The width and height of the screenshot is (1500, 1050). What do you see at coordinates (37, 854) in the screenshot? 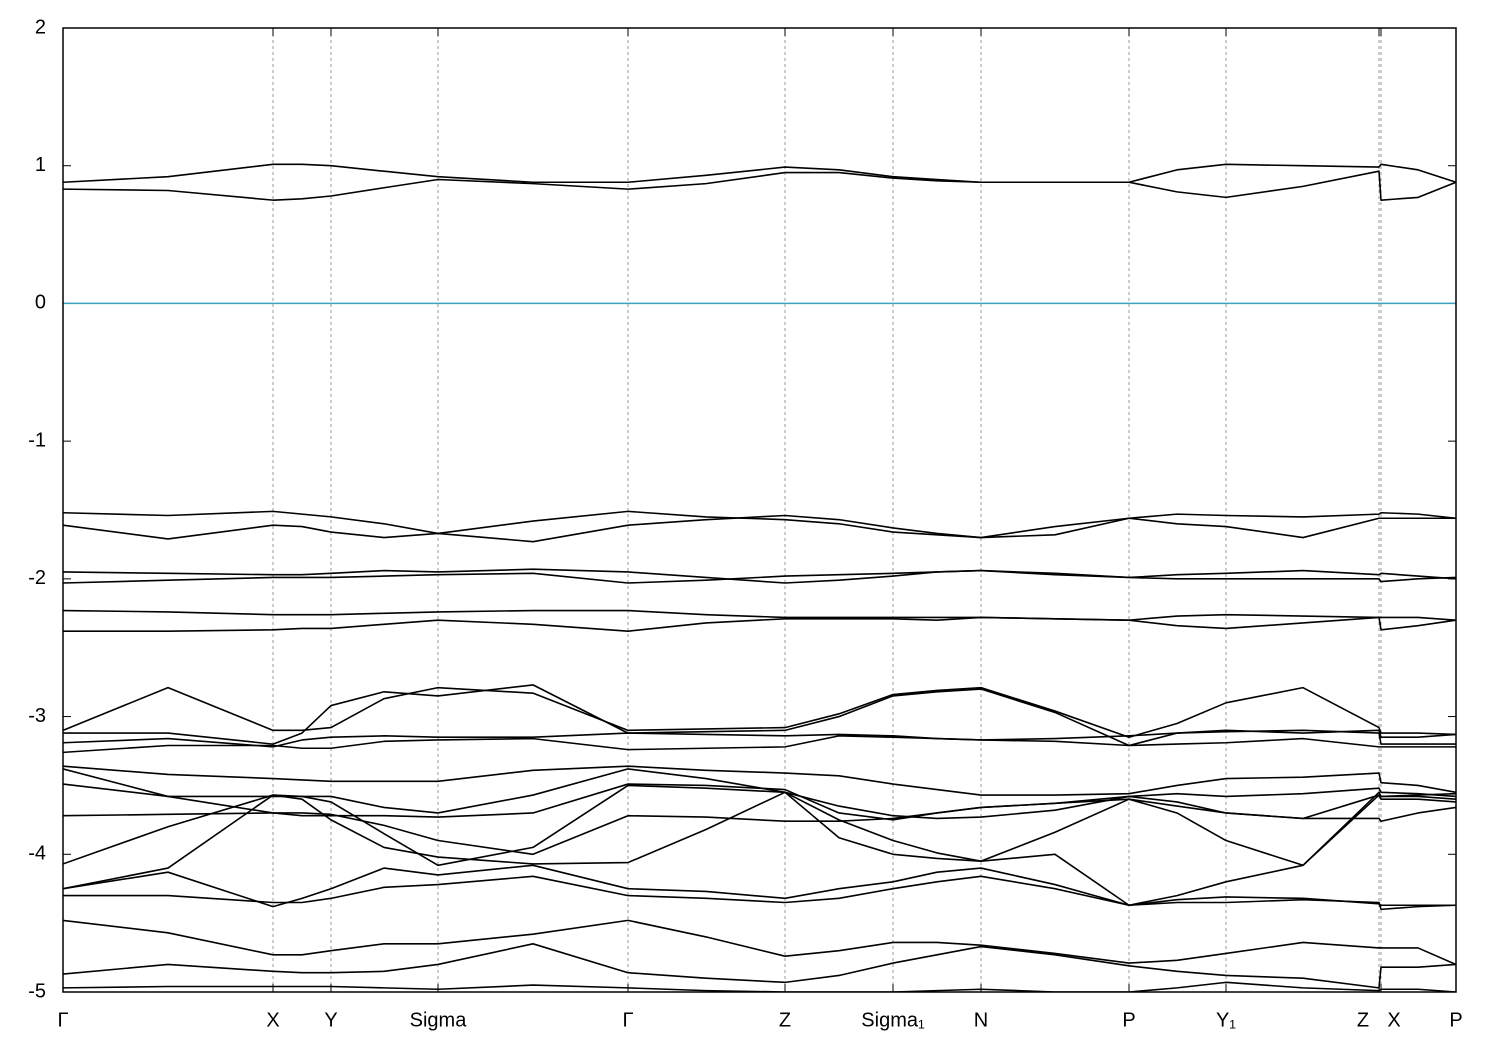
I see `y-tick-label: -4` at bounding box center [37, 854].